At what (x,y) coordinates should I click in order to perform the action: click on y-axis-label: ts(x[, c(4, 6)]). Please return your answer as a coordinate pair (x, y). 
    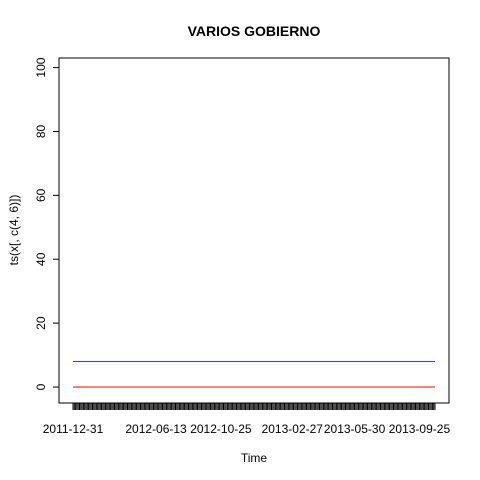
    Looking at the image, I should click on (14, 230).